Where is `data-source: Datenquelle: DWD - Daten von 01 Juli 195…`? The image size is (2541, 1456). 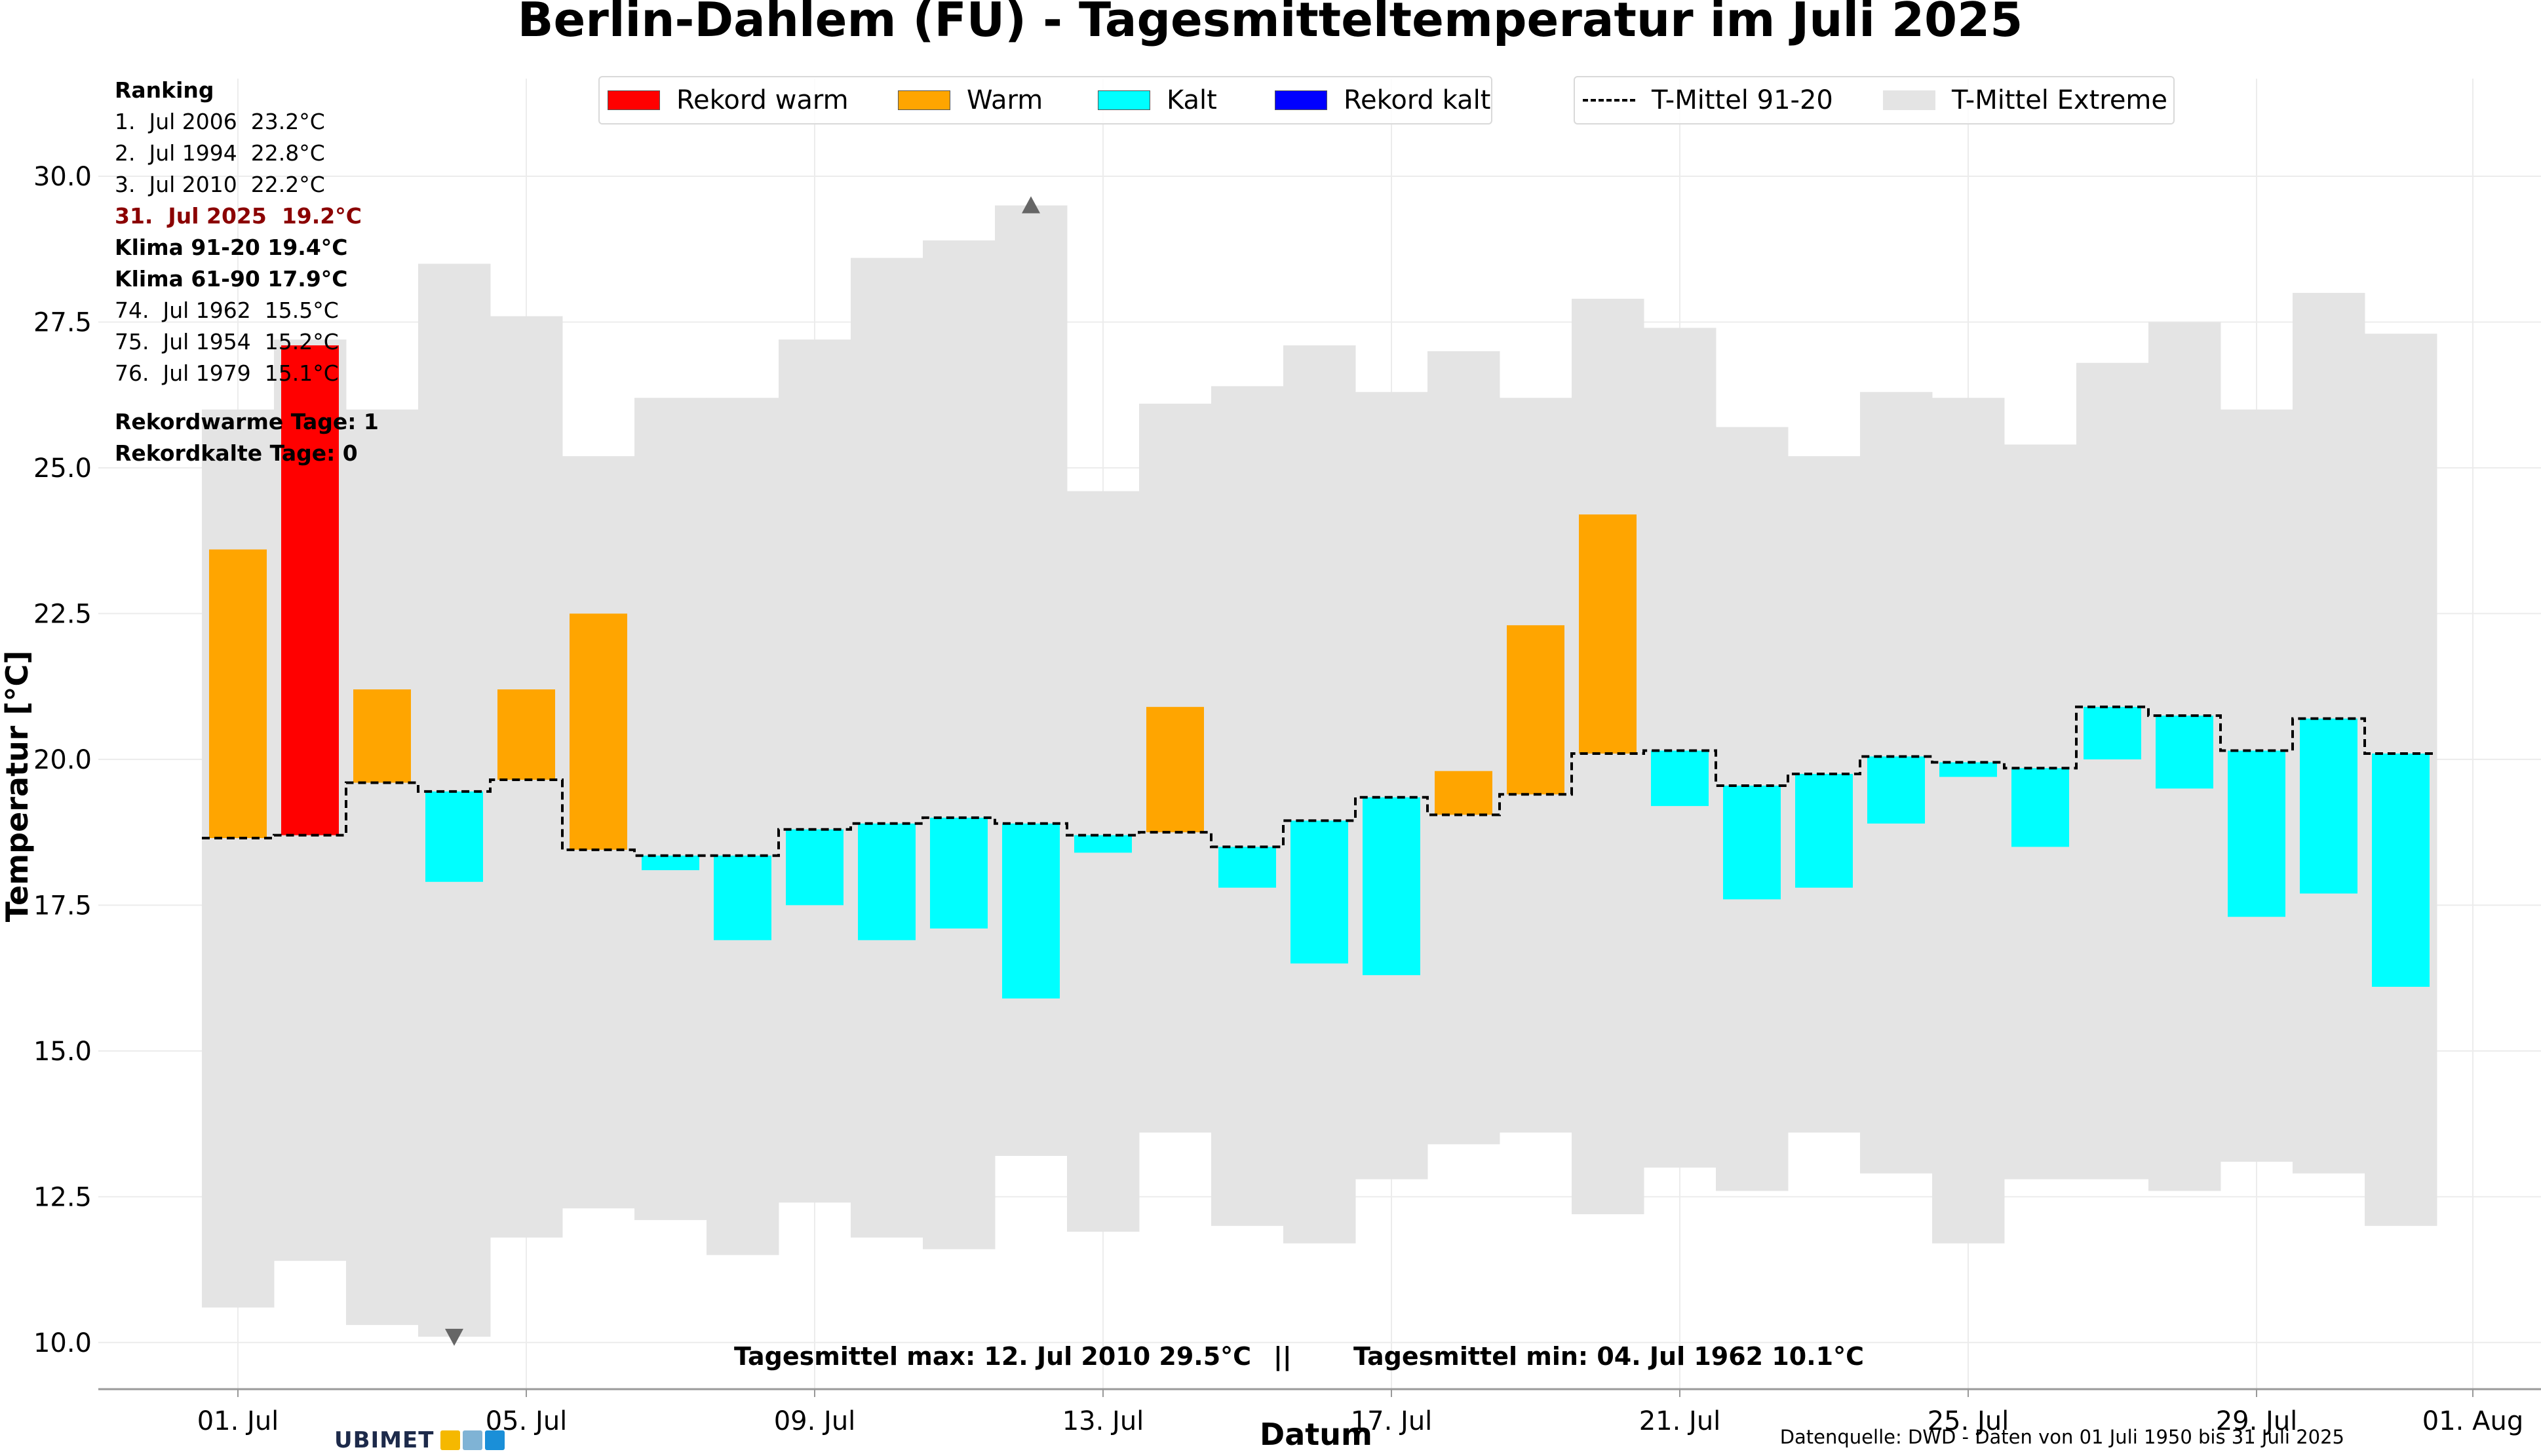
data-source: Datenquelle: DWD - Daten von 01 Juli 195… is located at coordinates (2061, 1437).